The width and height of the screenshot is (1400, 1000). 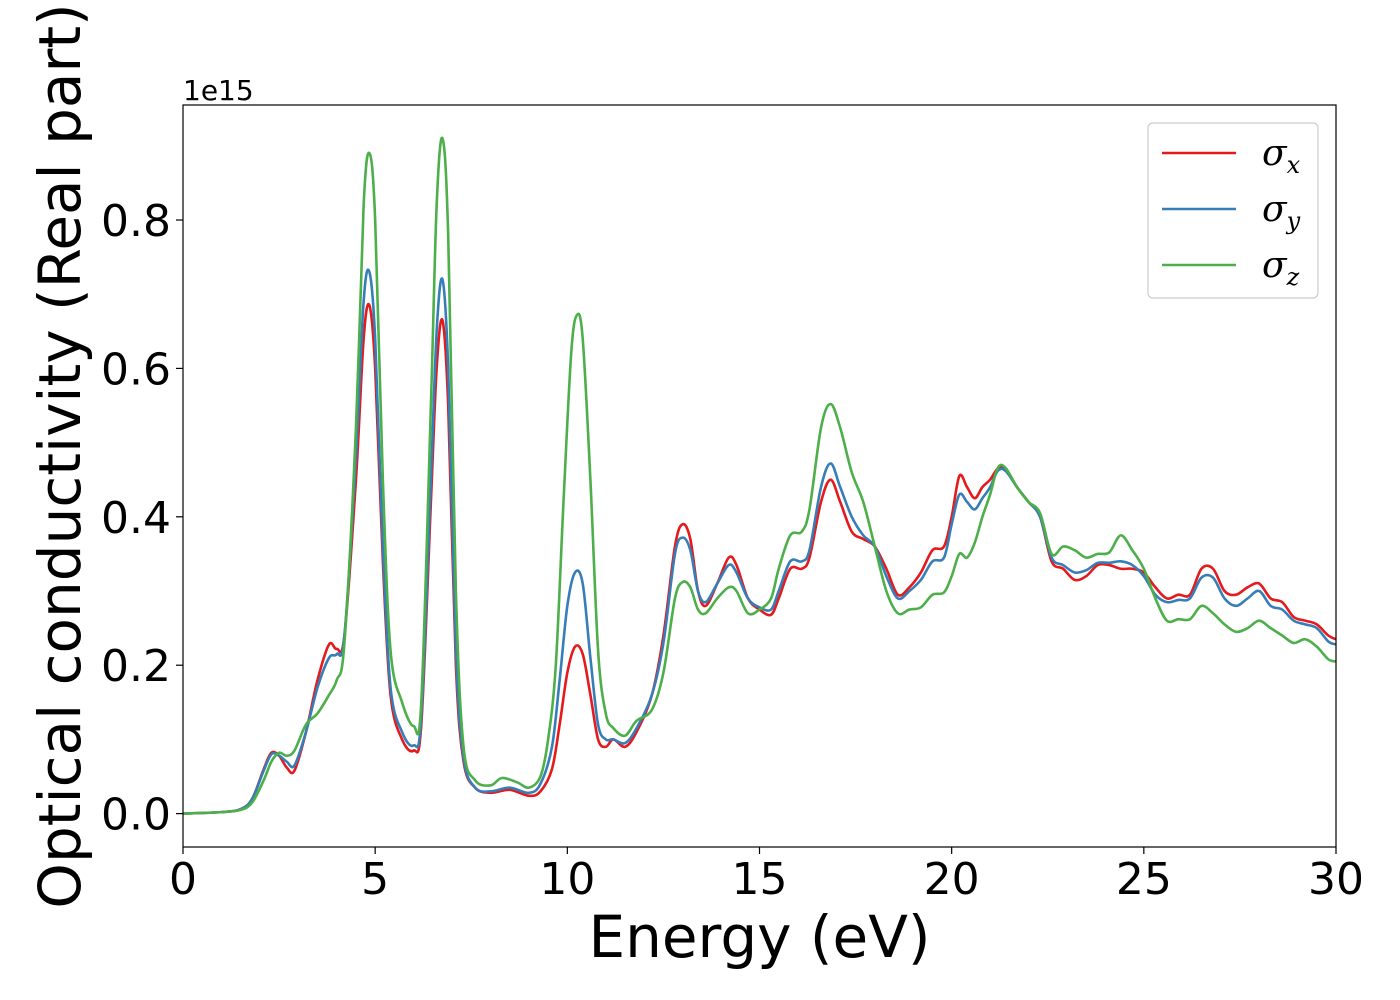 I want to click on y-tick-label: 0.2, so click(x=136, y=666).